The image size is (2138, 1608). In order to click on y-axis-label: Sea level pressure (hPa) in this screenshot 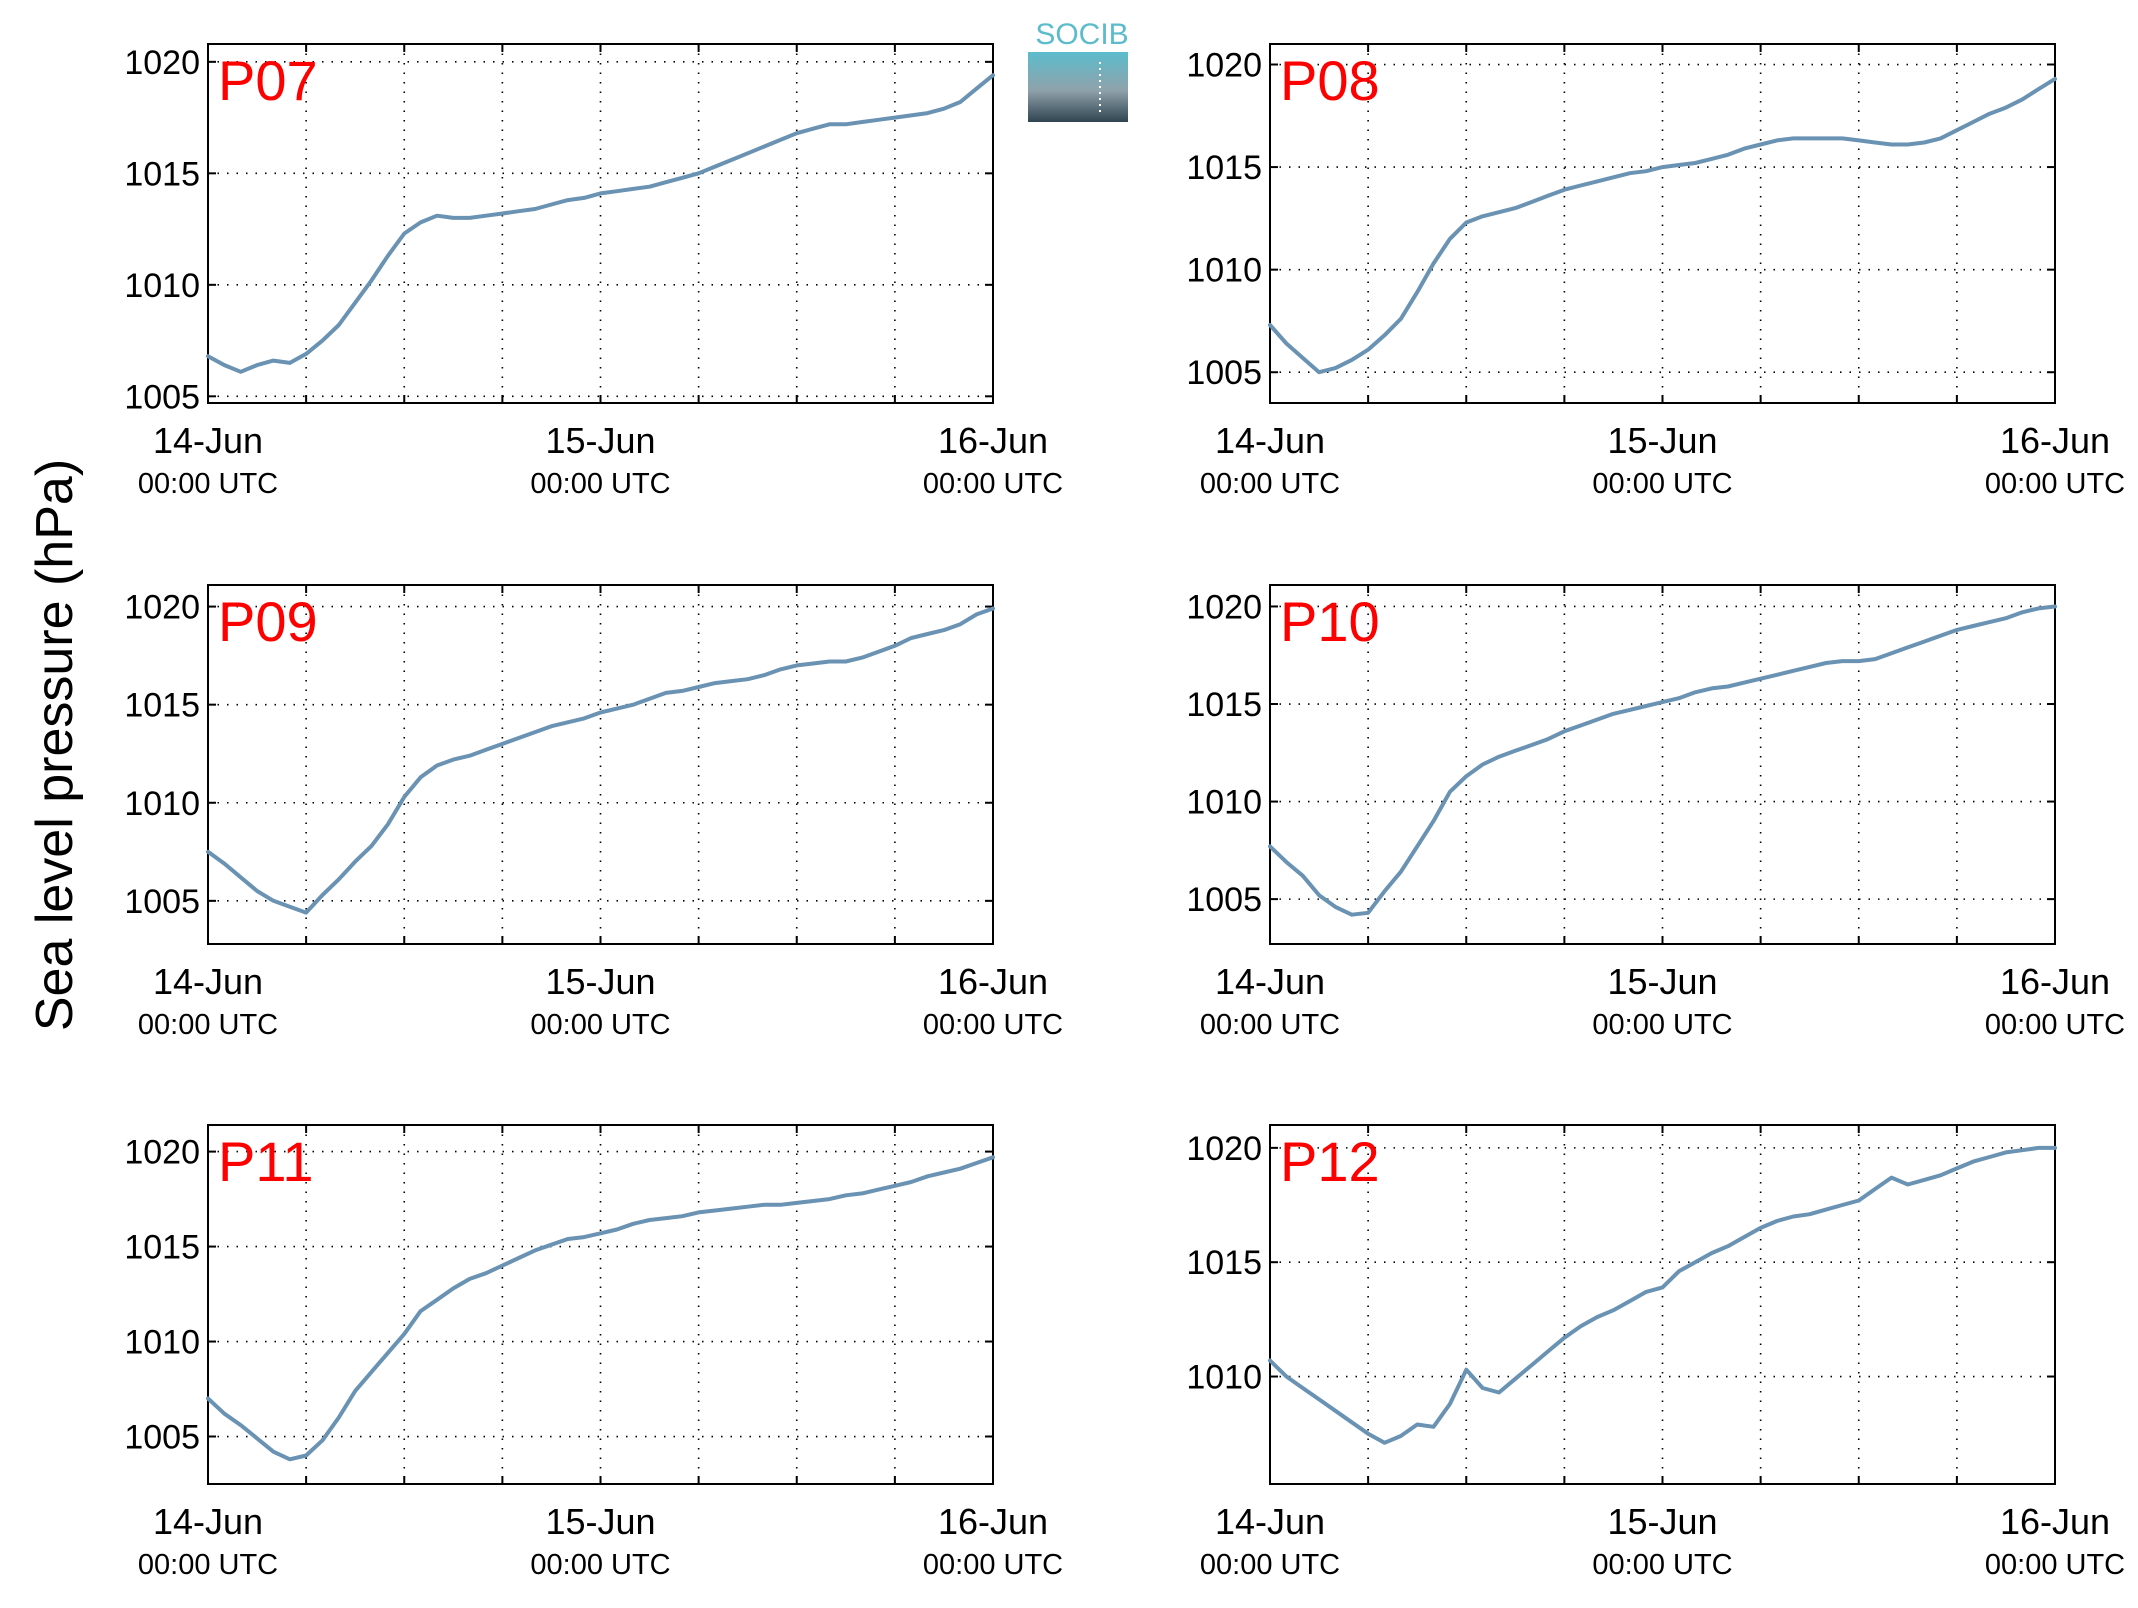, I will do `click(55, 745)`.